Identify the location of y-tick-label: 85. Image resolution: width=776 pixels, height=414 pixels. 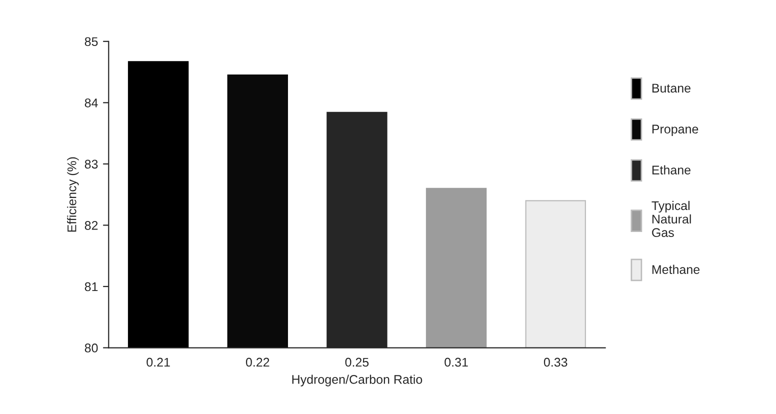
(91, 41).